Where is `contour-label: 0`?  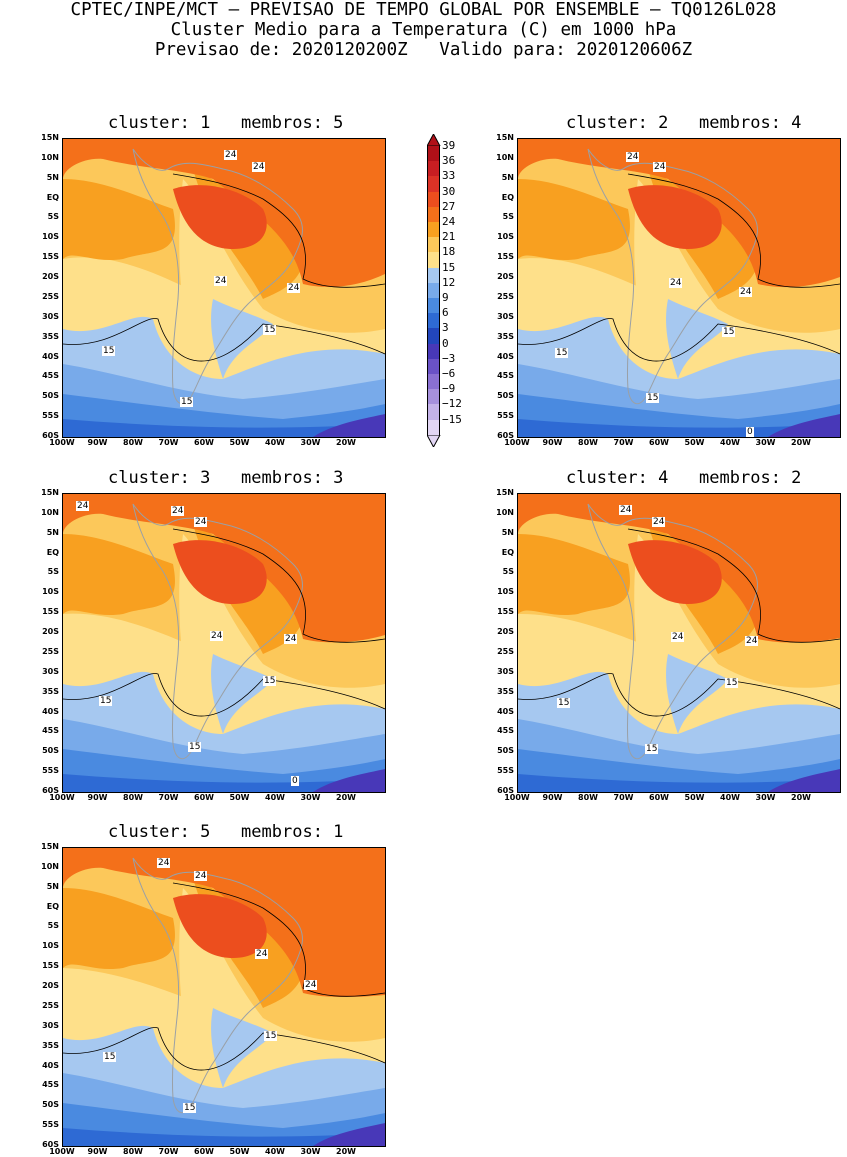 contour-label: 0 is located at coordinates (750, 432).